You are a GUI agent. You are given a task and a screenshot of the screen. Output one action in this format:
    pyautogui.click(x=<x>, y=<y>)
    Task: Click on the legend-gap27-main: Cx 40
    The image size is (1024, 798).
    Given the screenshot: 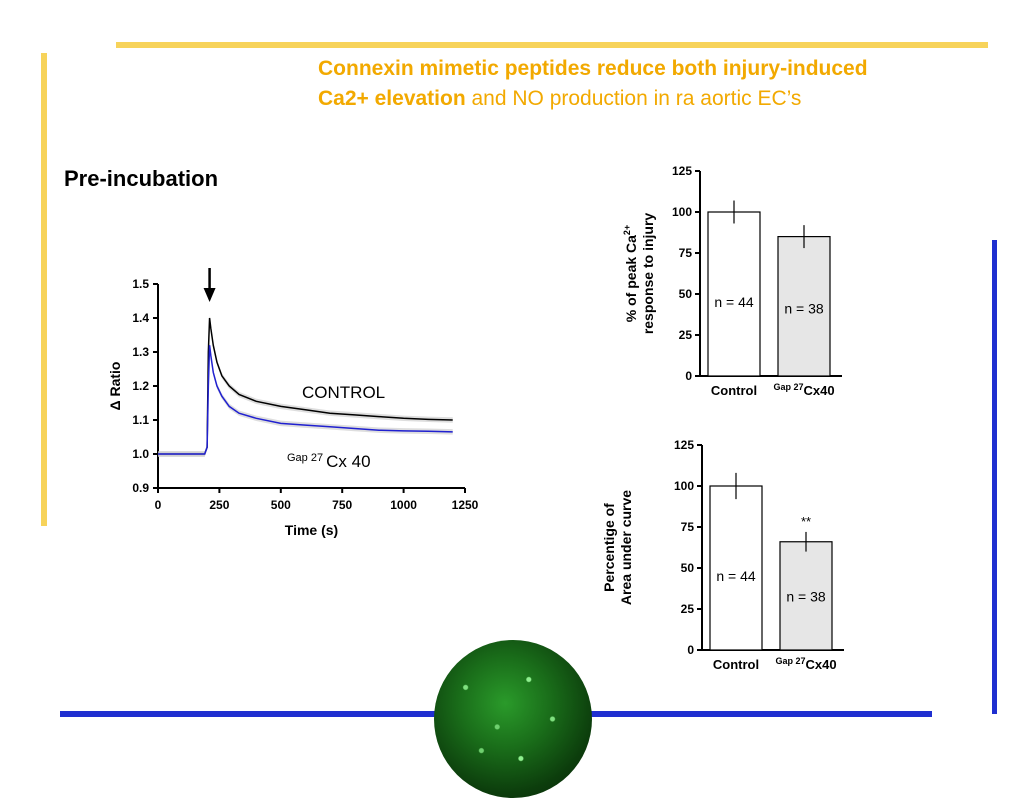 What is the action you would take?
    pyautogui.click(x=348, y=461)
    